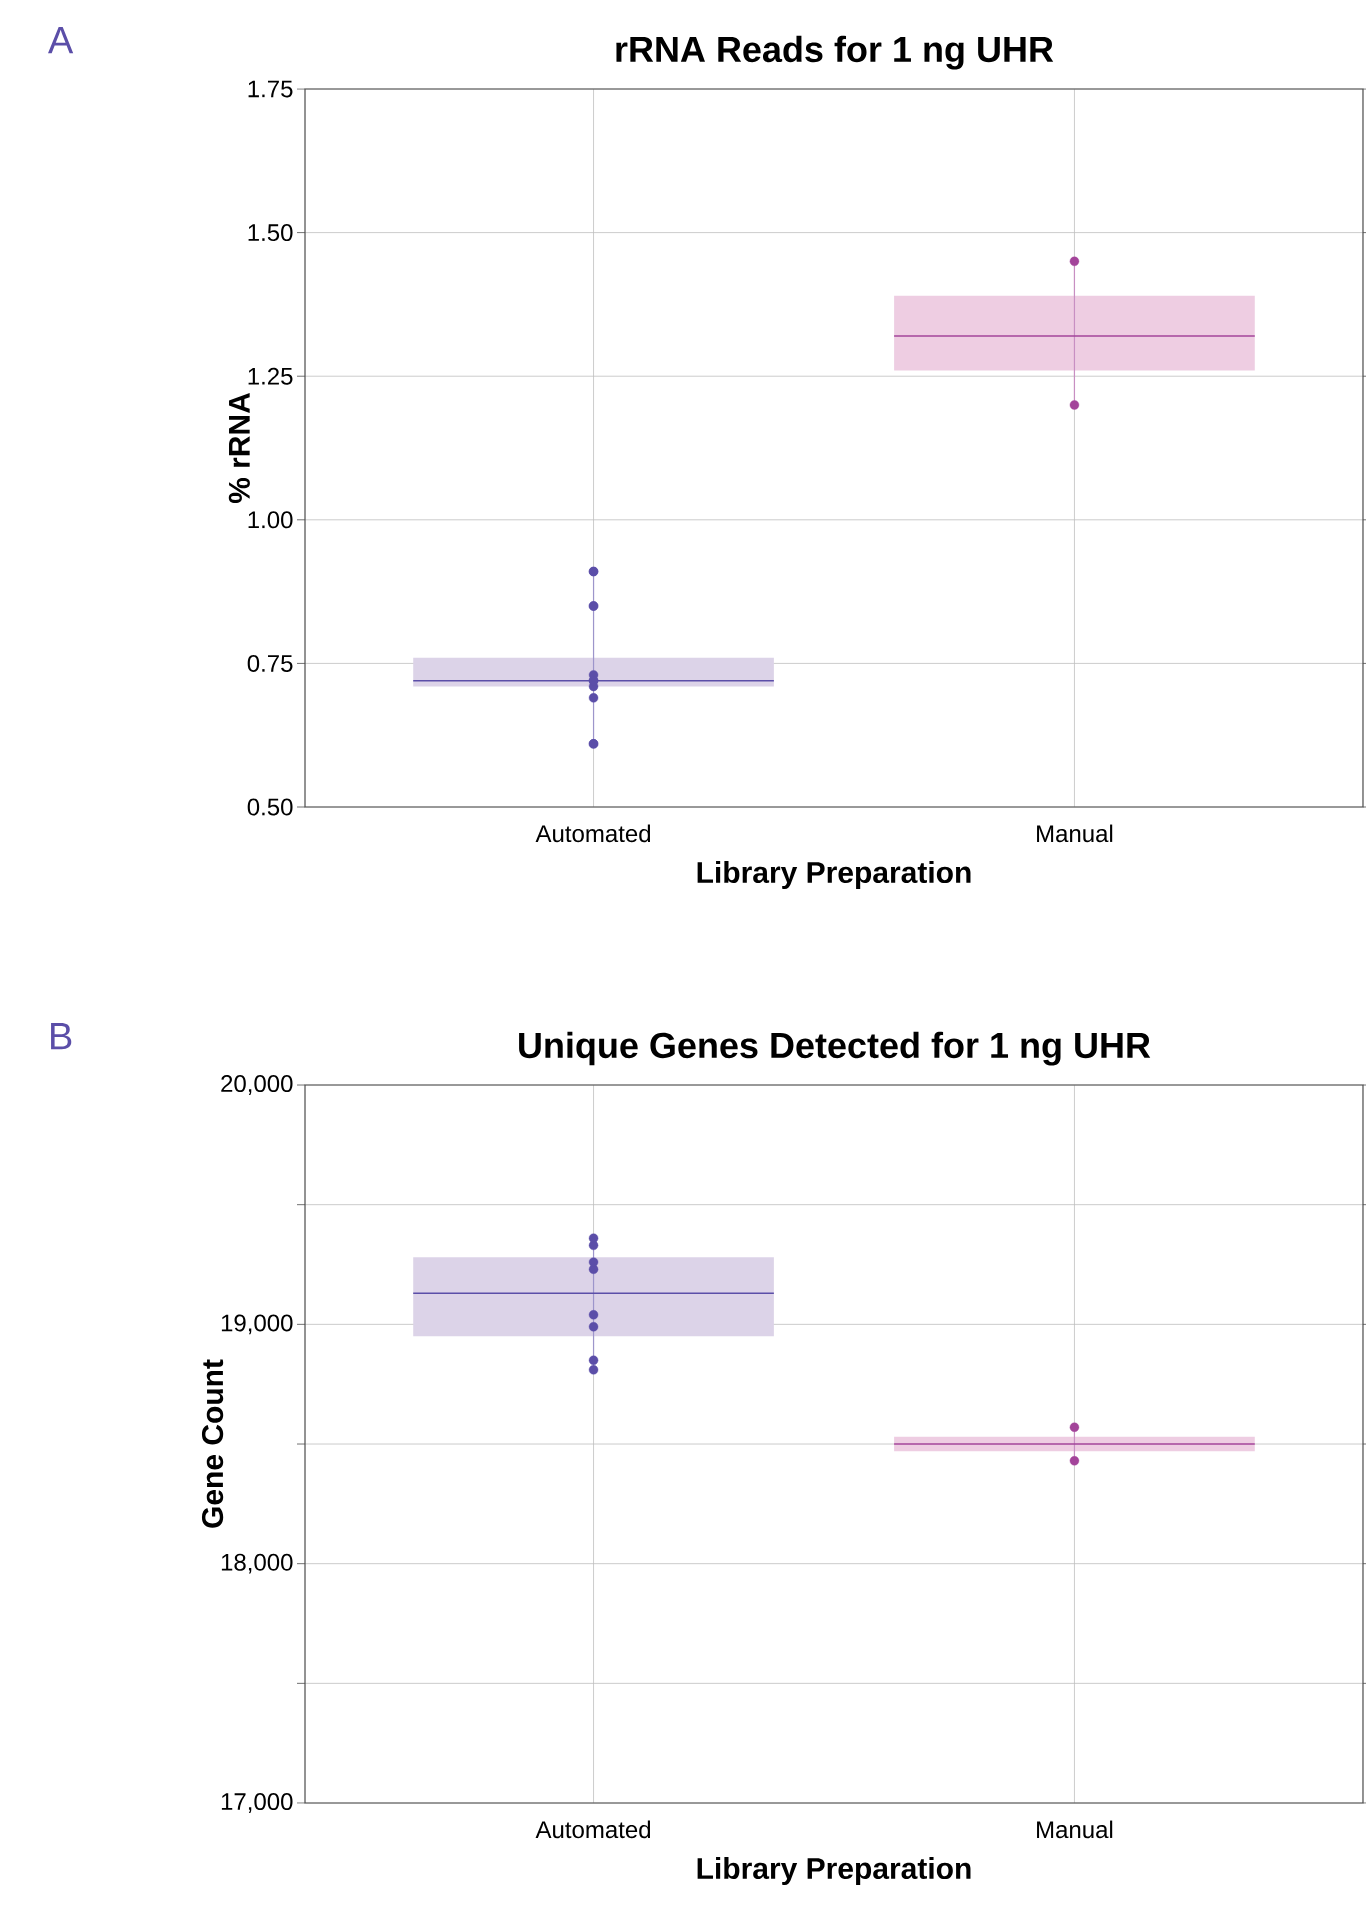  What do you see at coordinates (270, 89) in the screenshot?
I see `y-tick-label: 1.75` at bounding box center [270, 89].